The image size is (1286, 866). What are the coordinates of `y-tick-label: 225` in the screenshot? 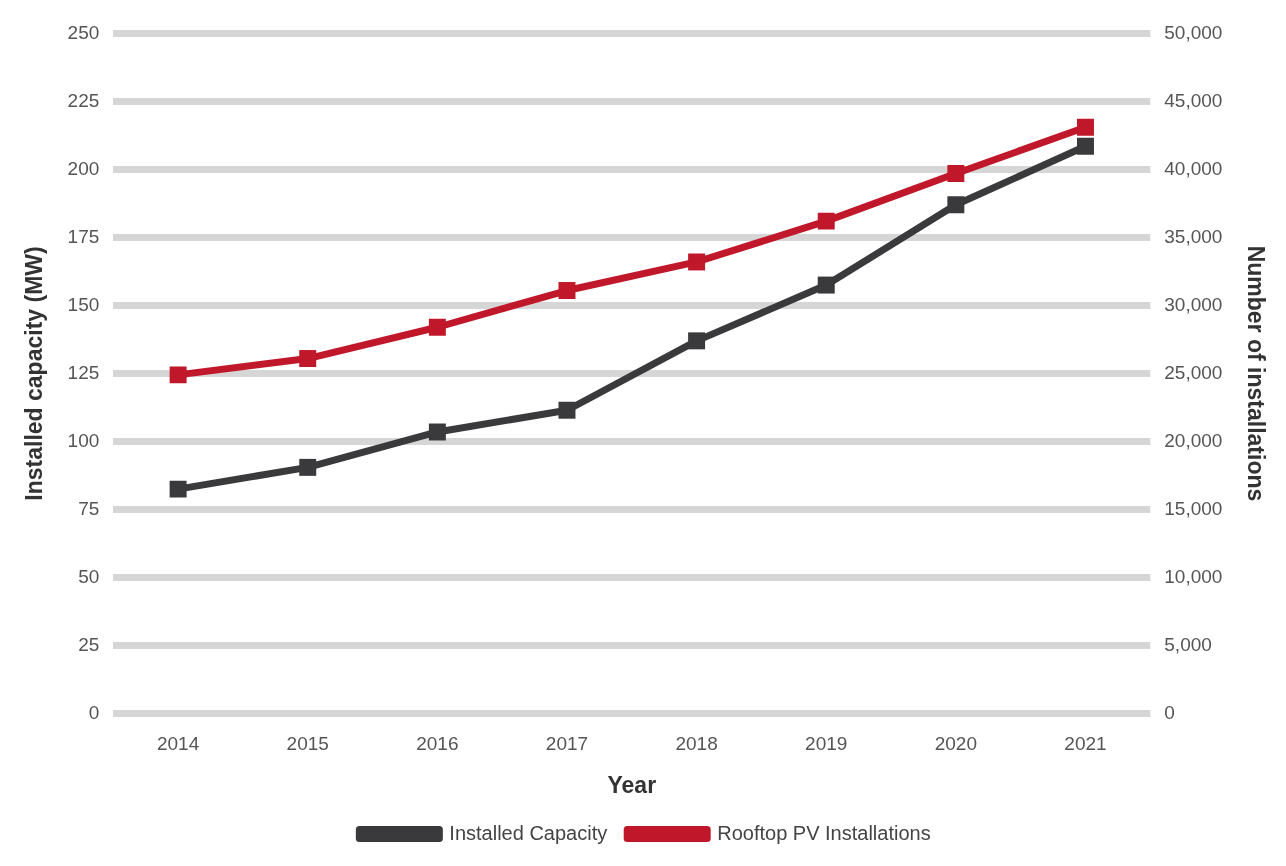 It's located at (83, 100).